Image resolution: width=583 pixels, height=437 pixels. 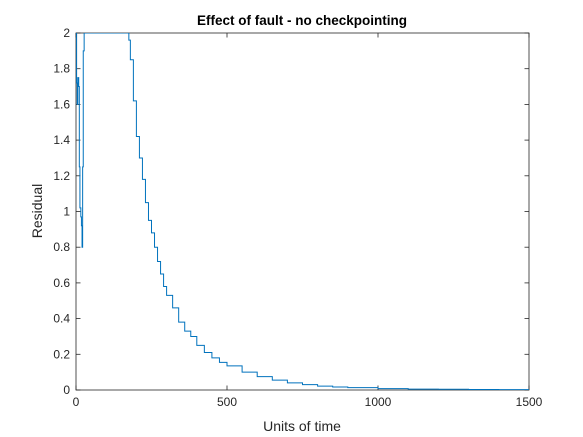 I want to click on y-tick-label: 0.4, so click(x=61, y=319).